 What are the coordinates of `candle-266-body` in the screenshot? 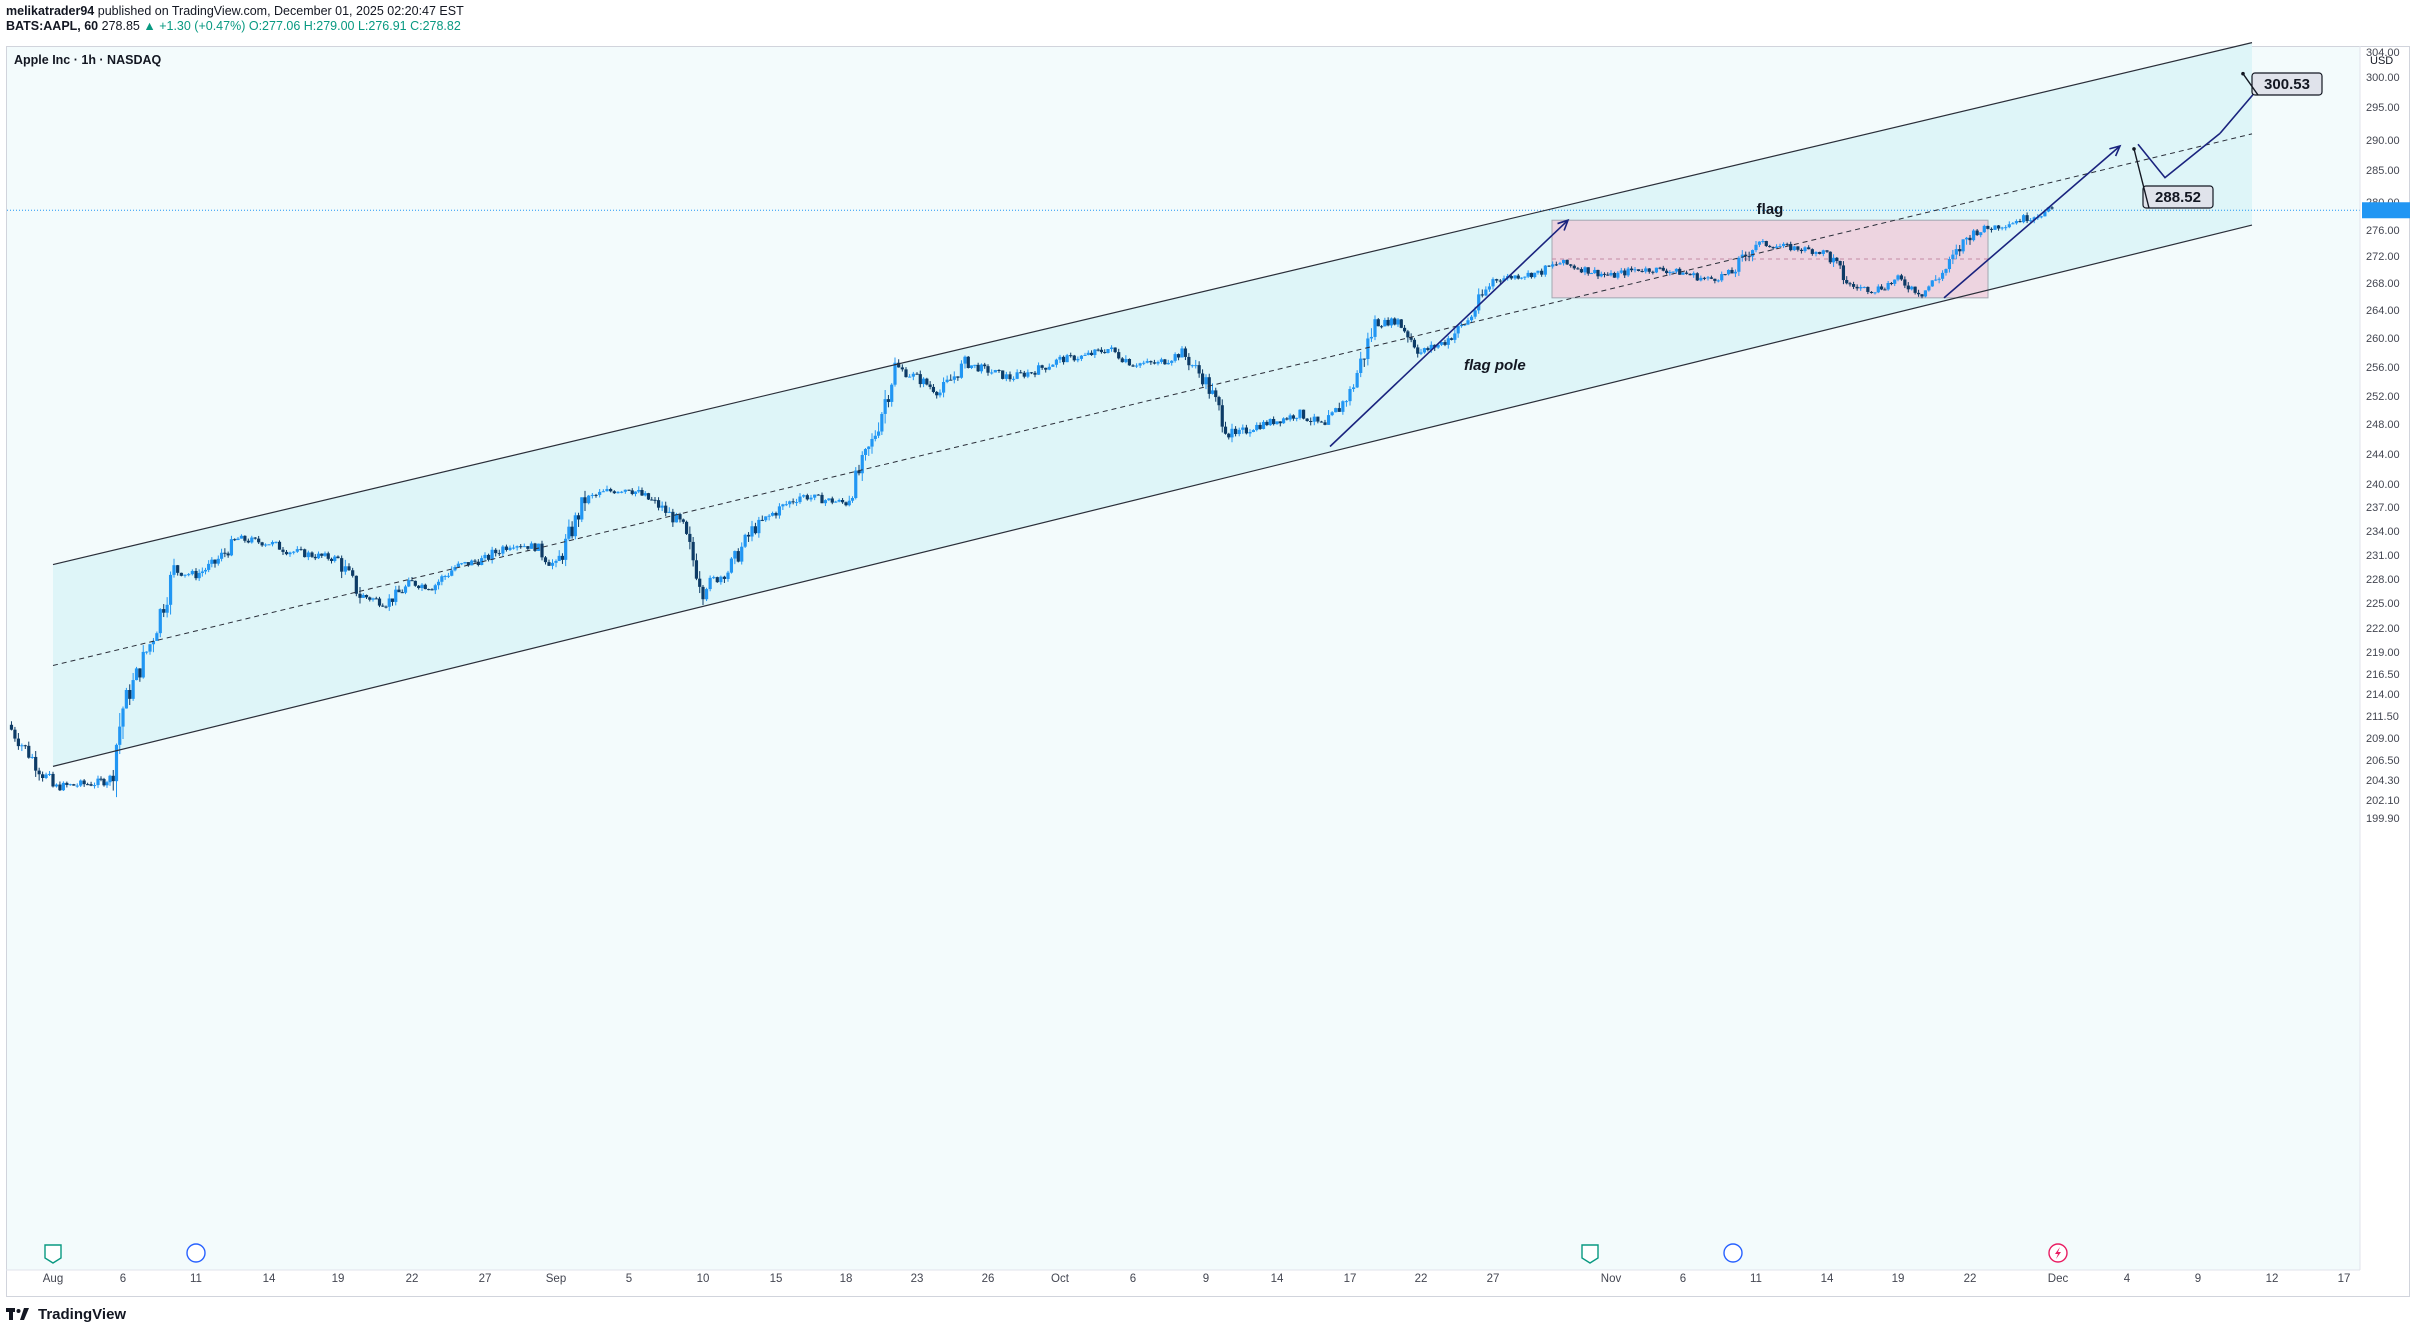 It's located at (920, 379).